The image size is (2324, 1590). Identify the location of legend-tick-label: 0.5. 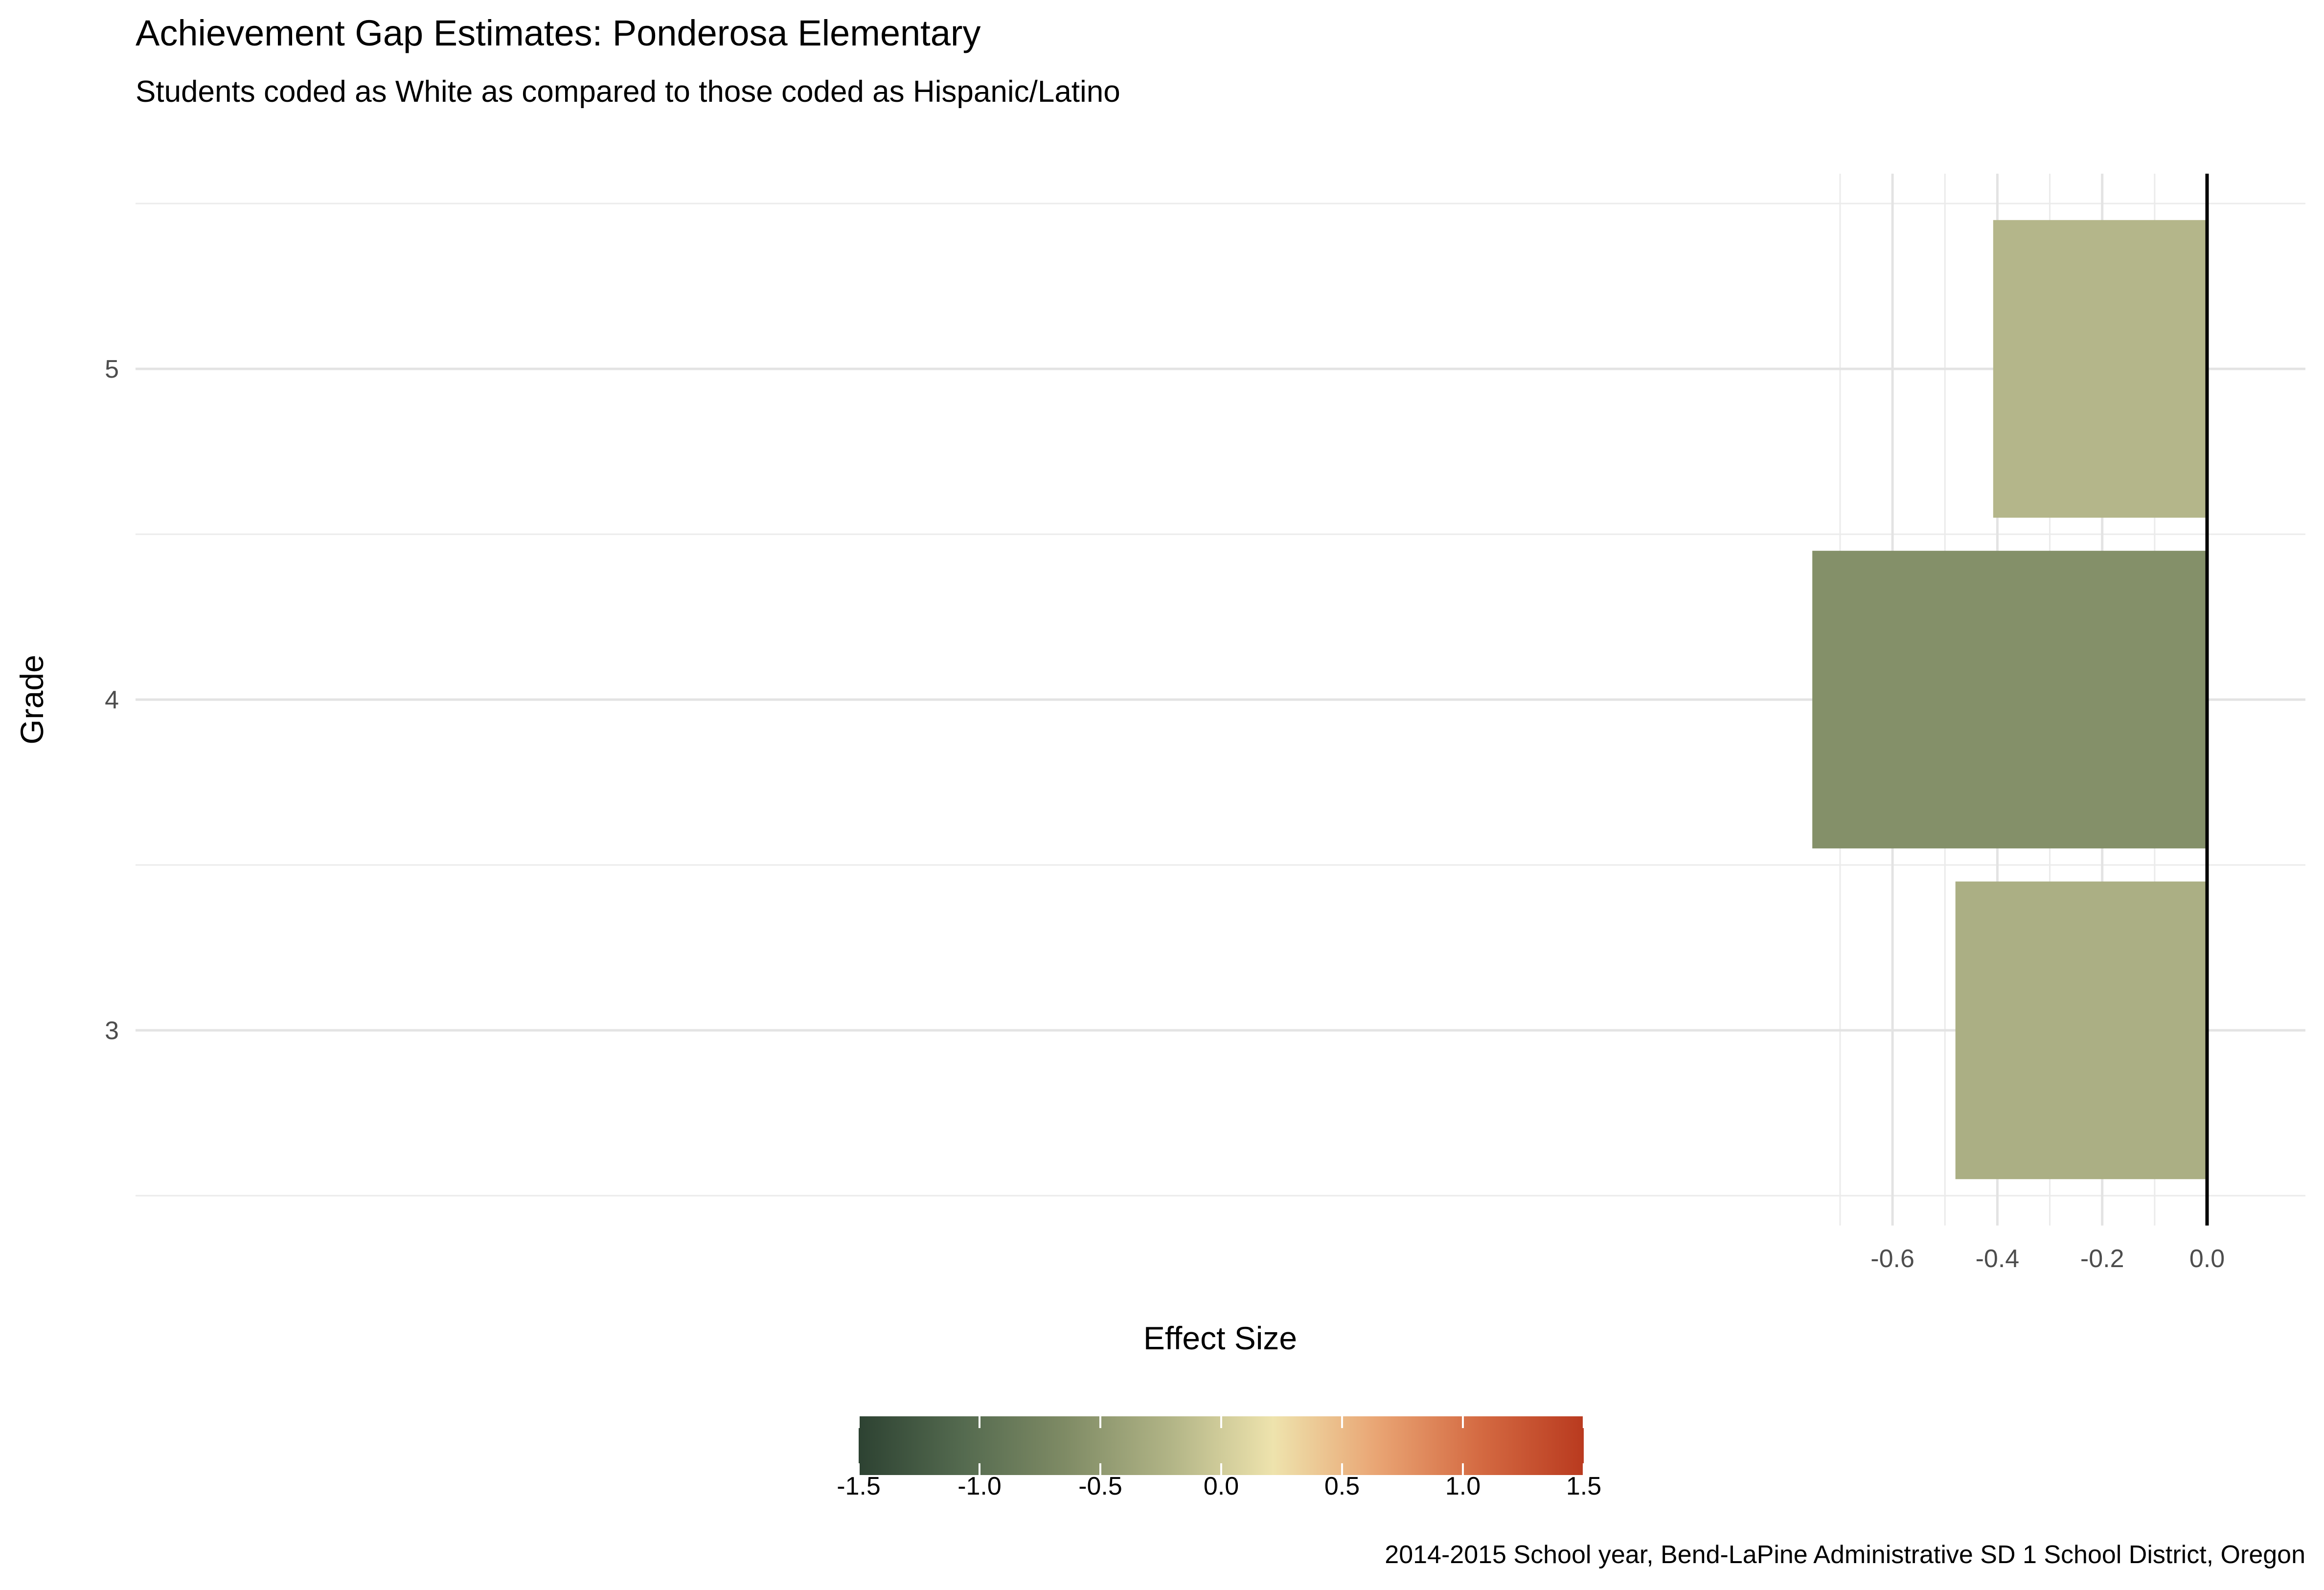
(1342, 1486).